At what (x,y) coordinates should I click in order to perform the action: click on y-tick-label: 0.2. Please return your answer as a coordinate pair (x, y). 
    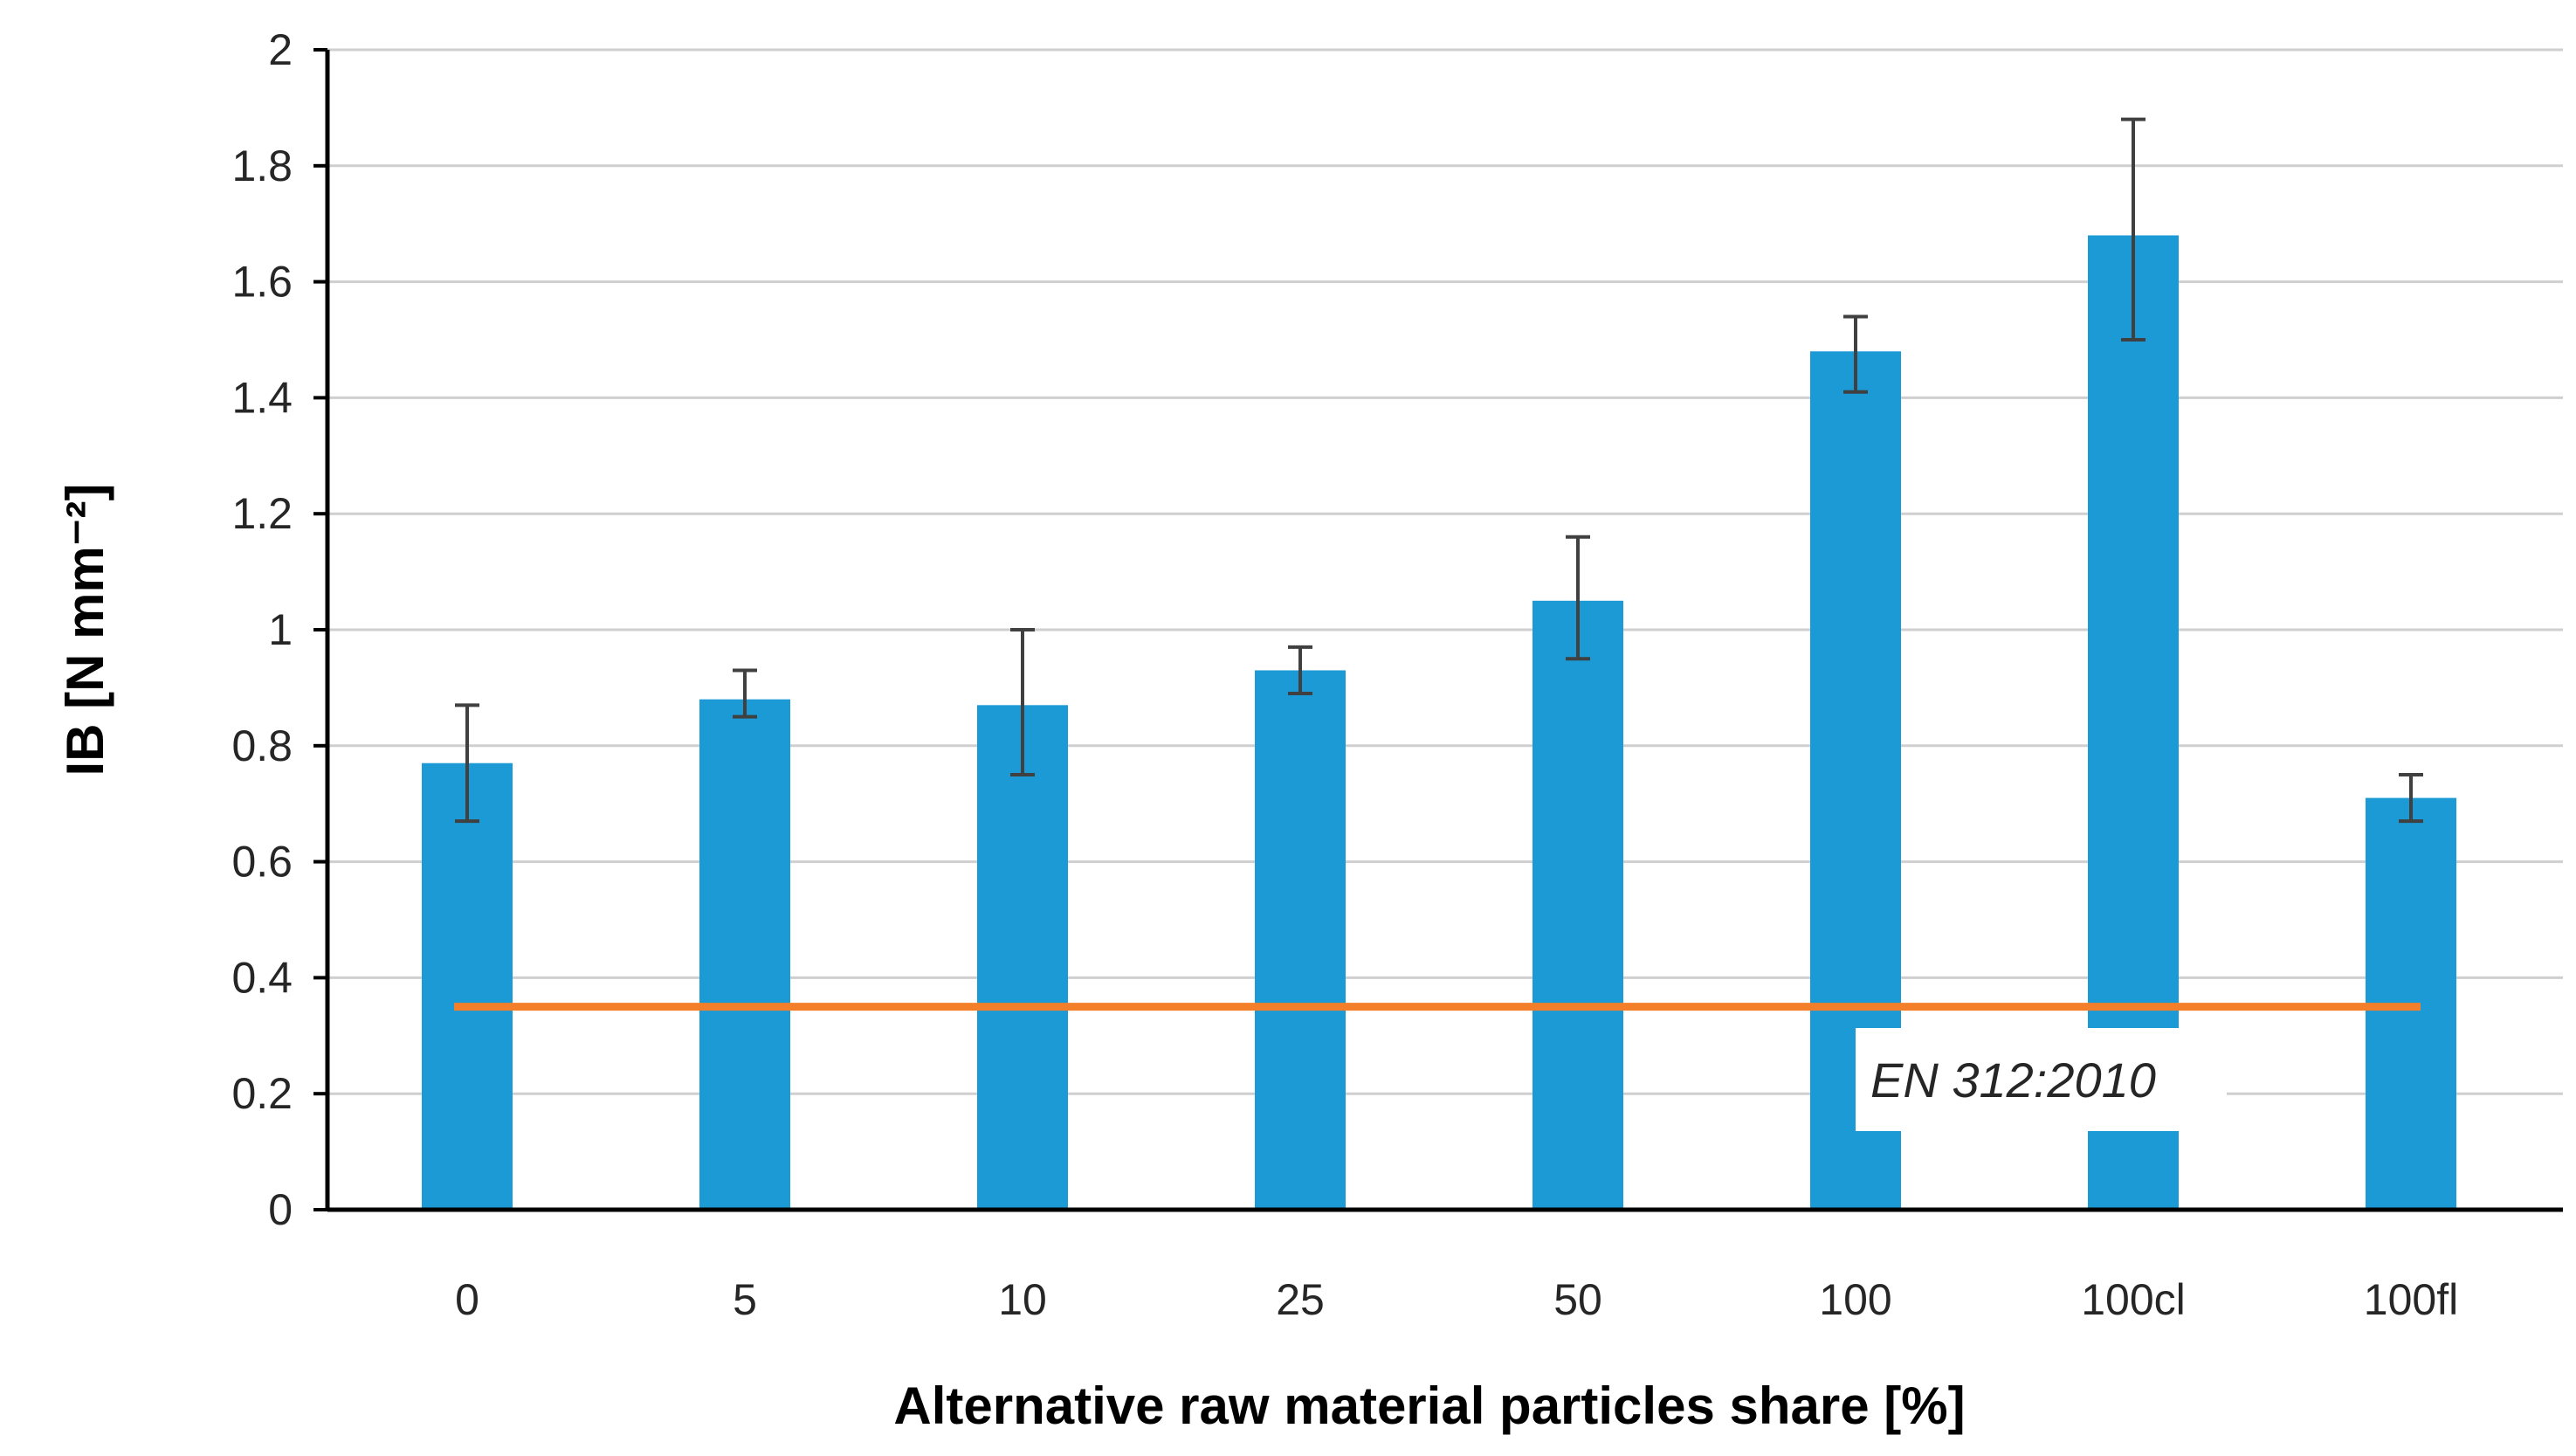
    Looking at the image, I should click on (262, 1093).